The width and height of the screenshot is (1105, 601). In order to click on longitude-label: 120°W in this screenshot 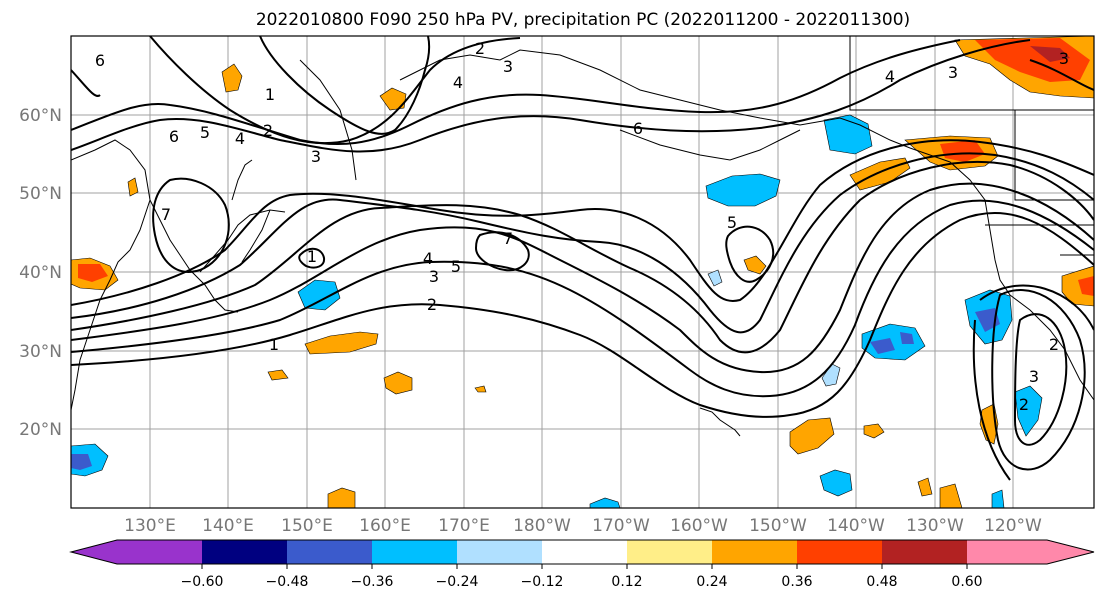, I will do `click(1013, 526)`.